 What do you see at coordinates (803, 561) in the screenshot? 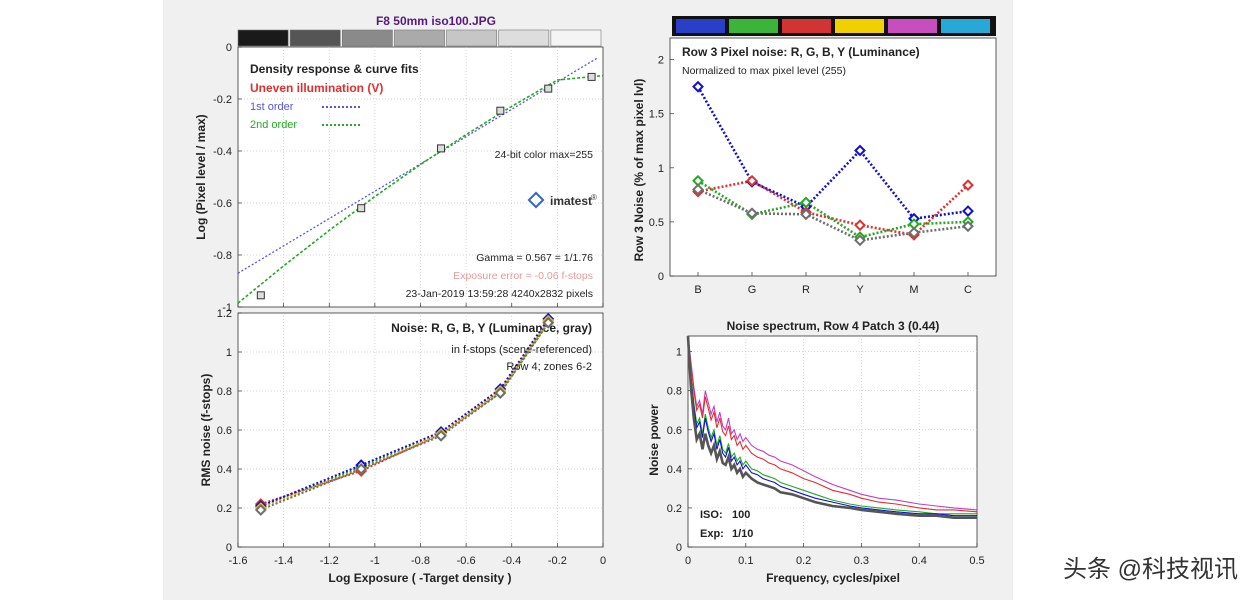
I see `spectrum-chart-xtick-label: 0.2` at bounding box center [803, 561].